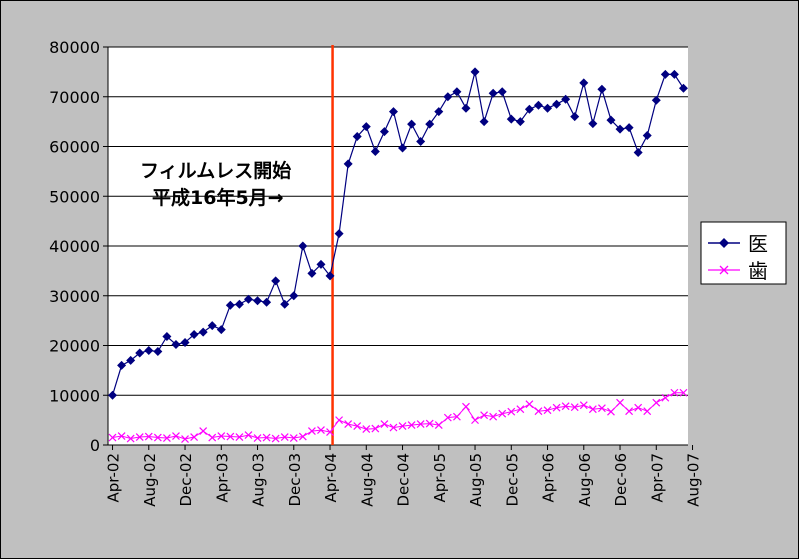 The width and height of the screenshot is (800, 560). Describe the element at coordinates (476, 480) in the screenshot. I see `x-tick-label: Aug-05` at that location.